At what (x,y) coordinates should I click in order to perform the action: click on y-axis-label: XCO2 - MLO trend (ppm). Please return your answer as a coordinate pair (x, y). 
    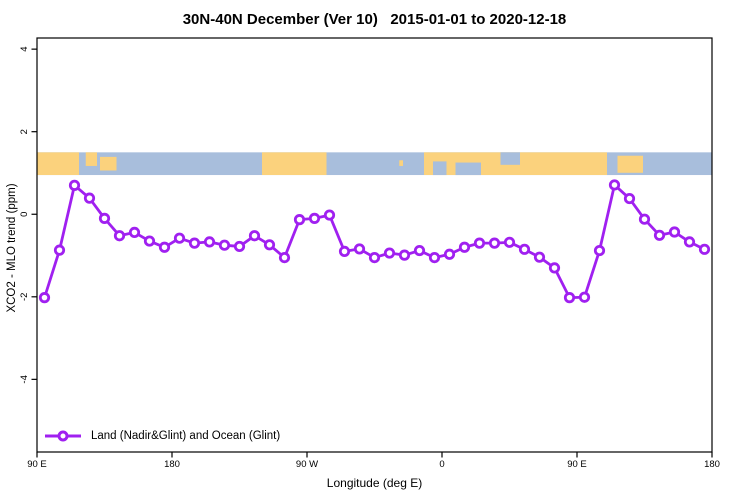
    Looking at the image, I should click on (12, 248).